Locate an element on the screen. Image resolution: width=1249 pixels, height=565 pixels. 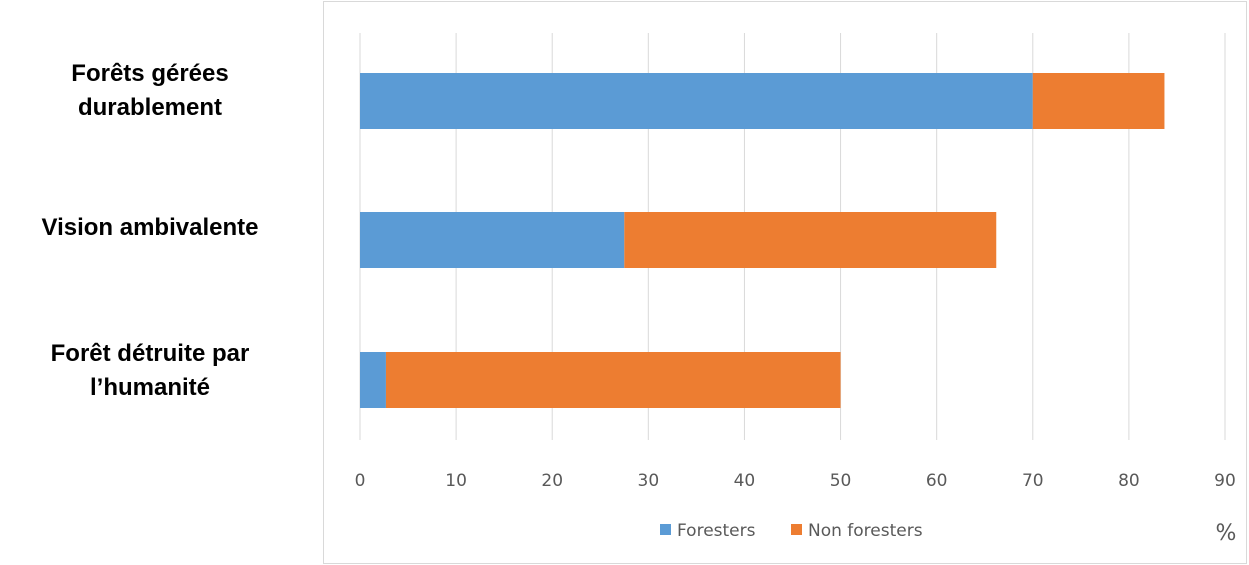
category-label-0: Forêts gérées durablement is located at coordinates (150, 90).